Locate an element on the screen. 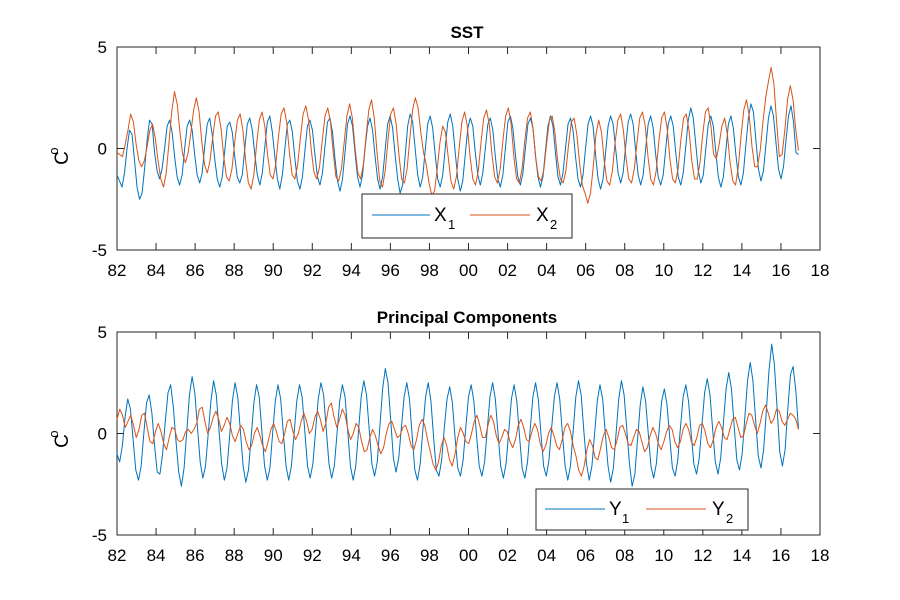 The image size is (900, 600). series-line-y2 is located at coordinates (458, 439).